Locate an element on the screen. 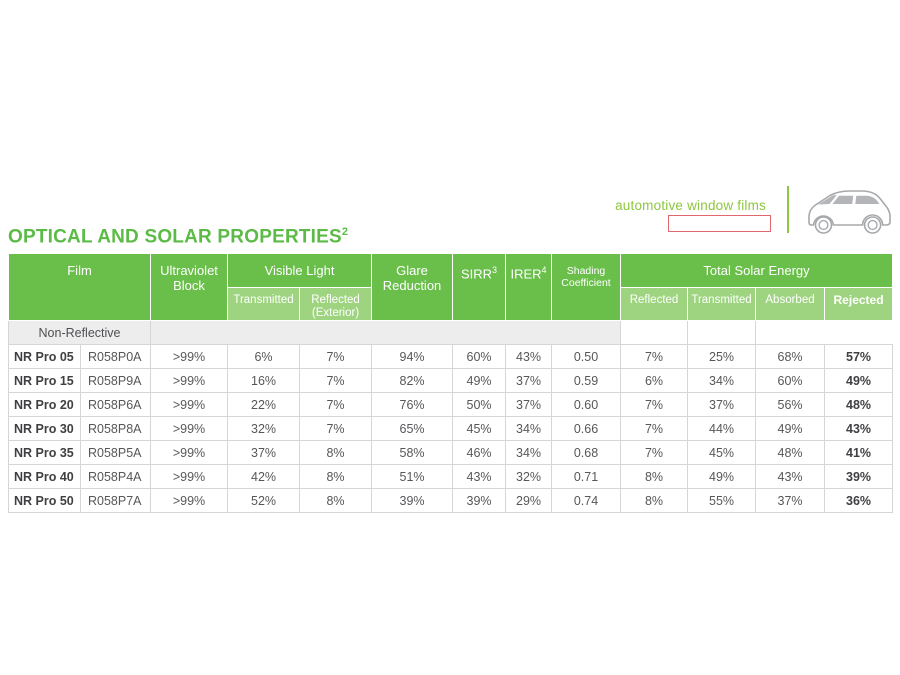 The image size is (900, 675). shading-coefficient-cell: 0.59 is located at coordinates (586, 380).